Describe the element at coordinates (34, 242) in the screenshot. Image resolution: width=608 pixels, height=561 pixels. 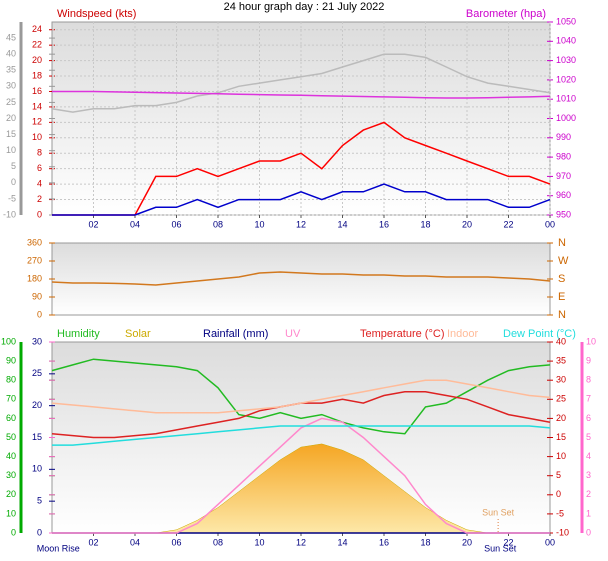
I see `tick-label: 360` at that location.